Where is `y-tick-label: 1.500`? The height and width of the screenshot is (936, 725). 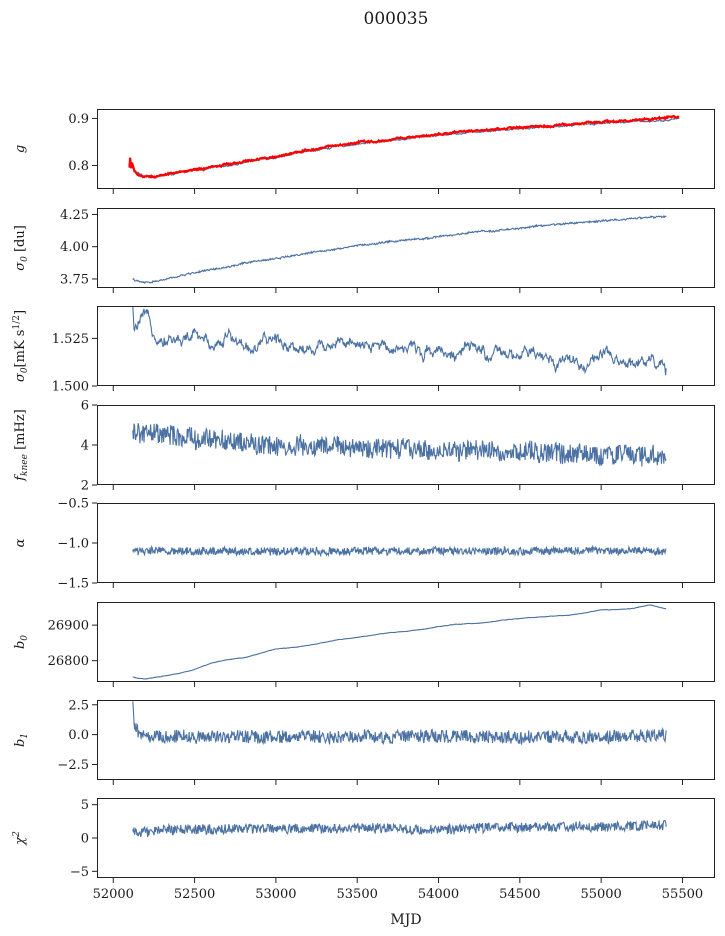
y-tick-label: 1.500 is located at coordinates (70, 387).